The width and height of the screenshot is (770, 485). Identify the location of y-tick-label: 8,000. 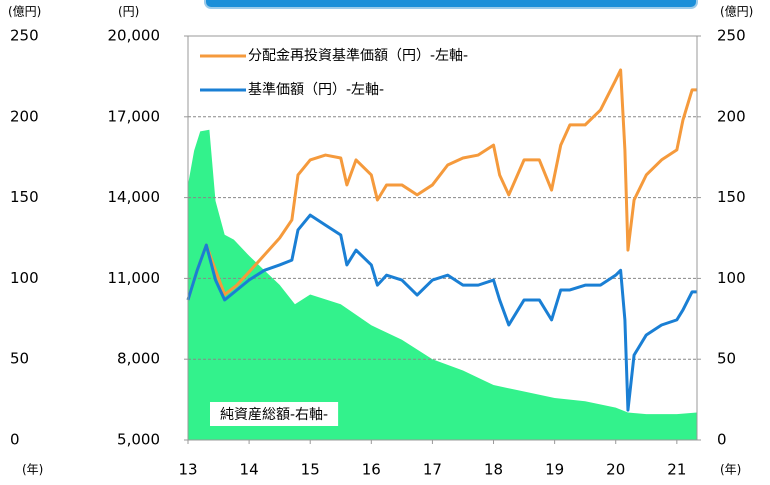
(138, 359).